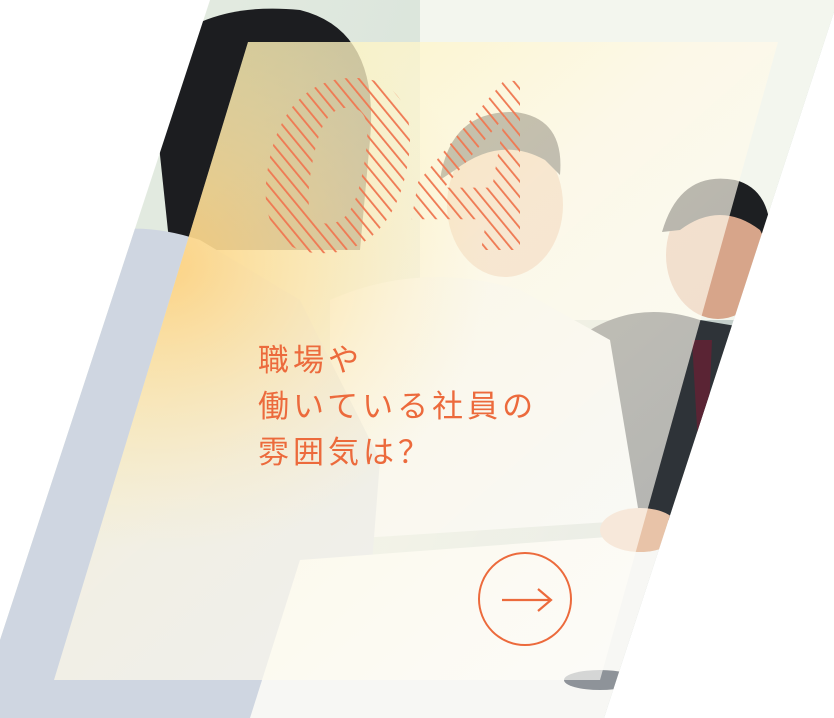  Describe the element at coordinates (310, 361) in the screenshot. I see `question-title-line-1: 職場や` at that location.